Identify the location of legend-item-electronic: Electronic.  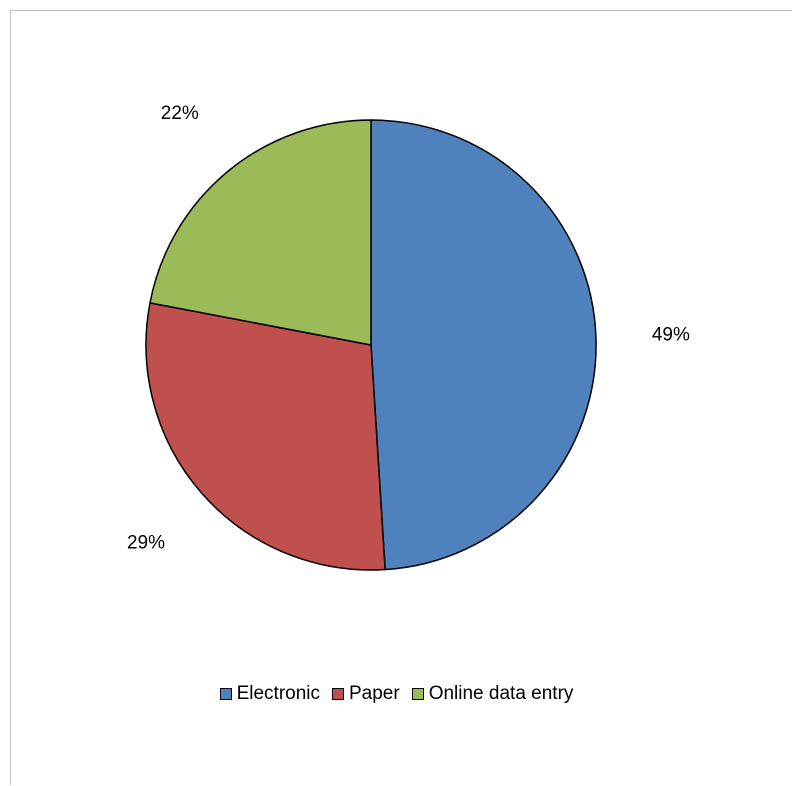
(269, 694).